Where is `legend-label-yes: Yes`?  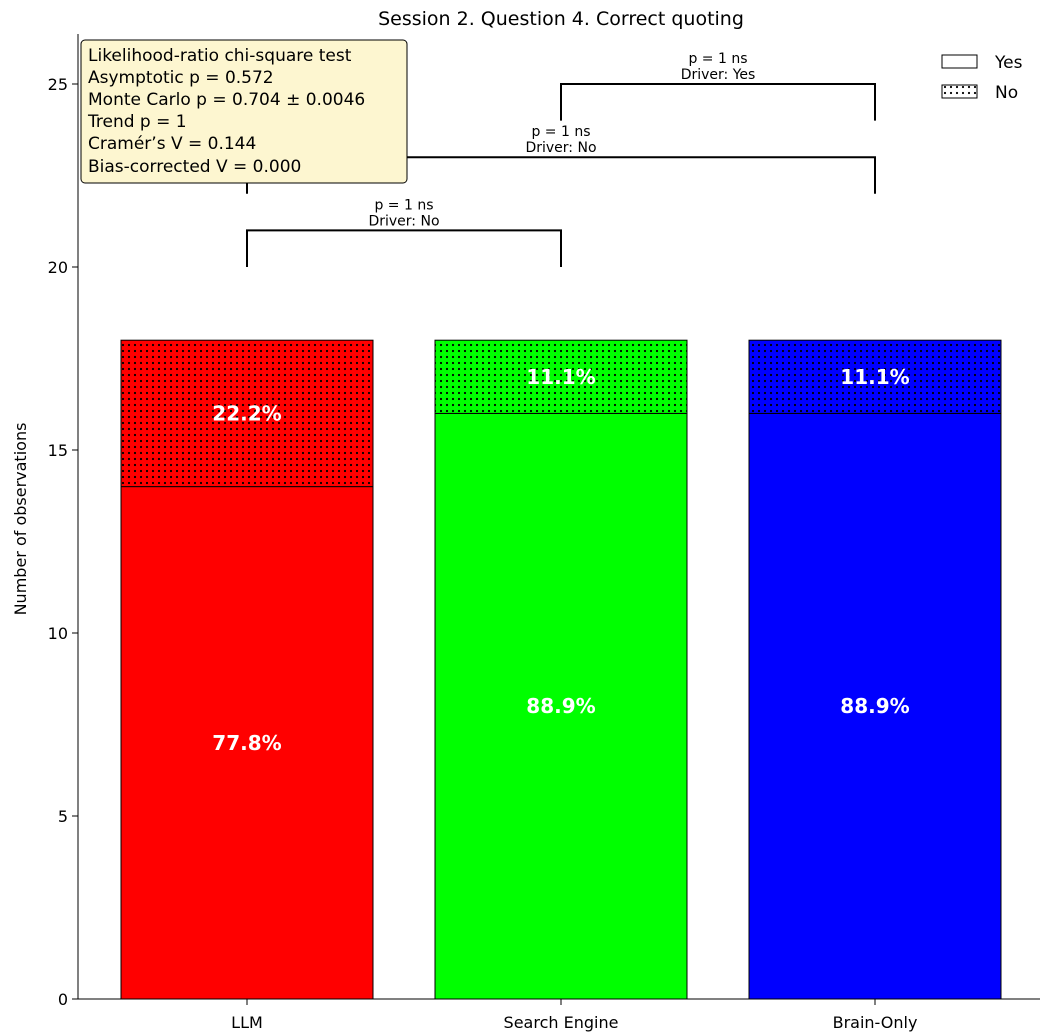
legend-label-yes: Yes is located at coordinates (1008, 63).